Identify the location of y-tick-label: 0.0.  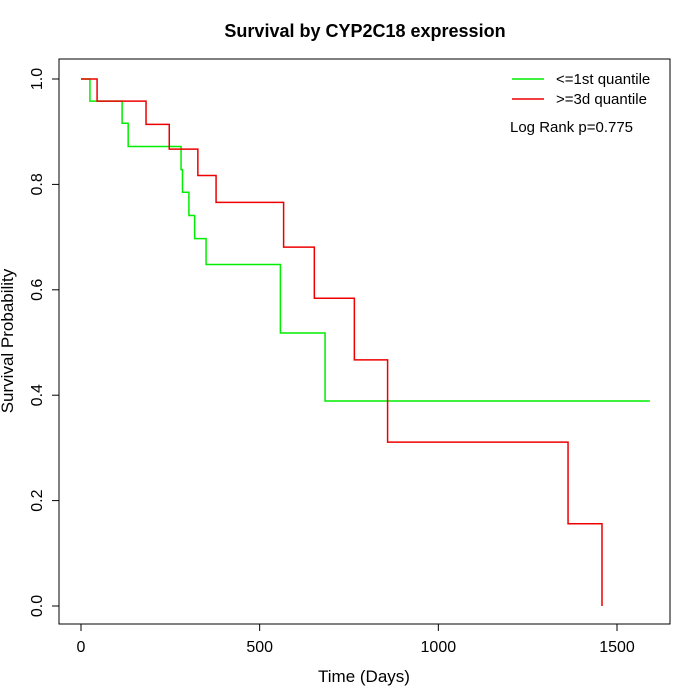
(37, 606).